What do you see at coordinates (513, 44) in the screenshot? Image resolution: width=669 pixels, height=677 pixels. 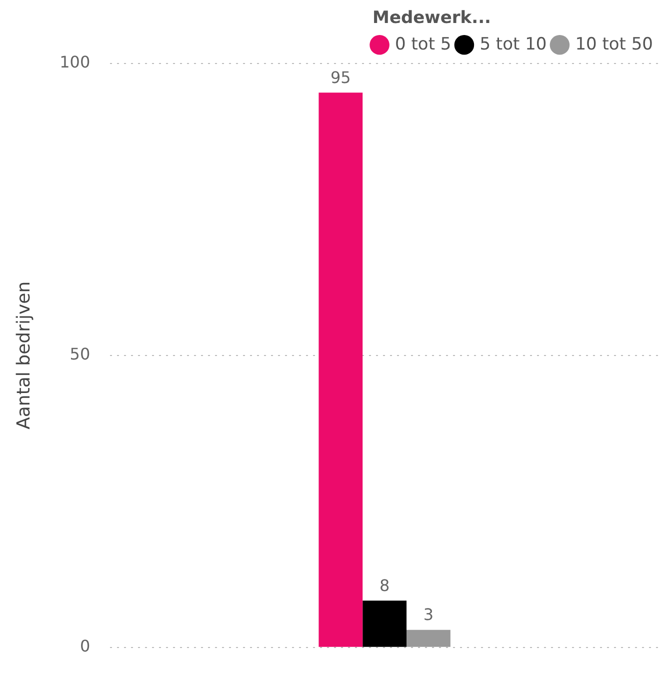 I see `legend-label: 5 tot 10` at bounding box center [513, 44].